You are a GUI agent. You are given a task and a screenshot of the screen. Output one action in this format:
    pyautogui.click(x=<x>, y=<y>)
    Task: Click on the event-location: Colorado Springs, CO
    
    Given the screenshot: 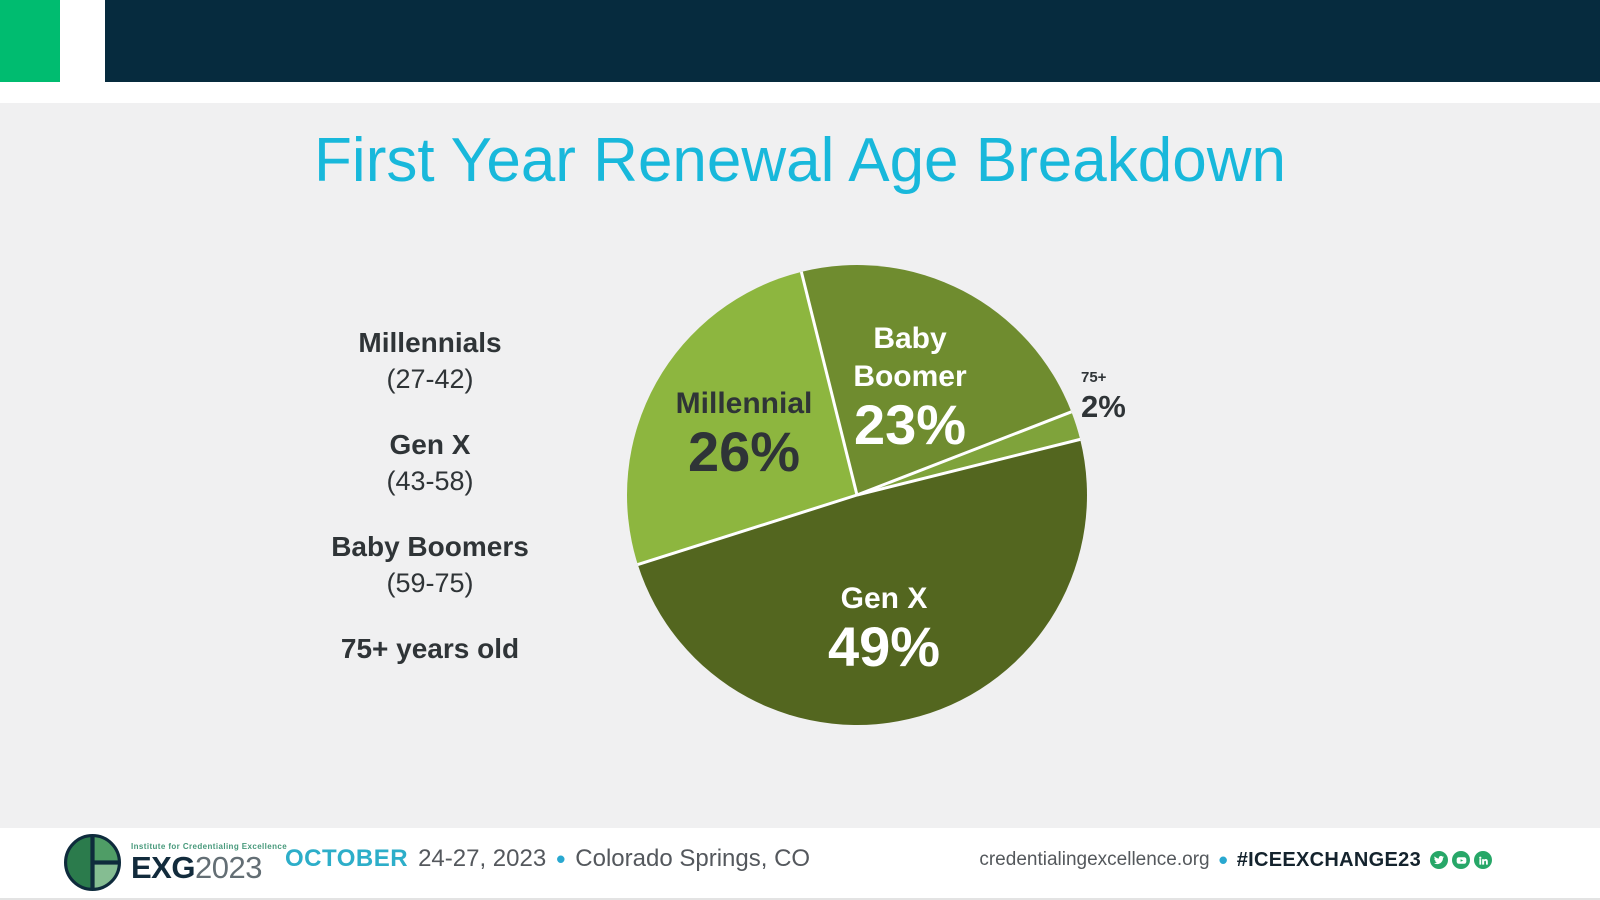 What is the action you would take?
    pyautogui.click(x=693, y=858)
    